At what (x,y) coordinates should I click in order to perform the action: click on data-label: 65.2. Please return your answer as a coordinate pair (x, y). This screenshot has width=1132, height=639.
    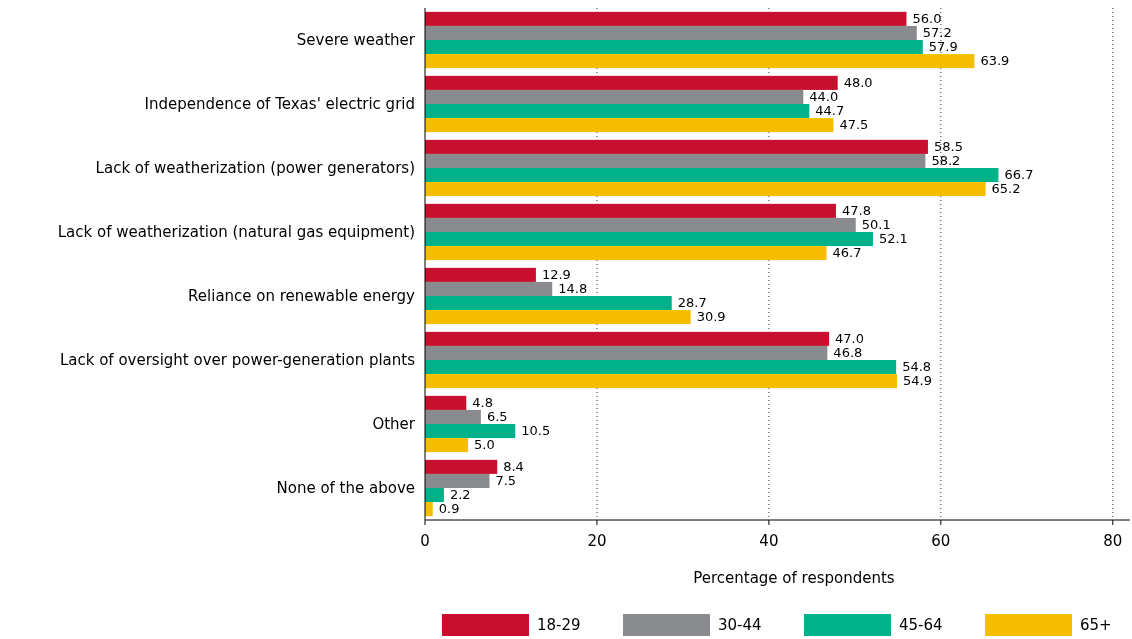
    Looking at the image, I should click on (1006, 189).